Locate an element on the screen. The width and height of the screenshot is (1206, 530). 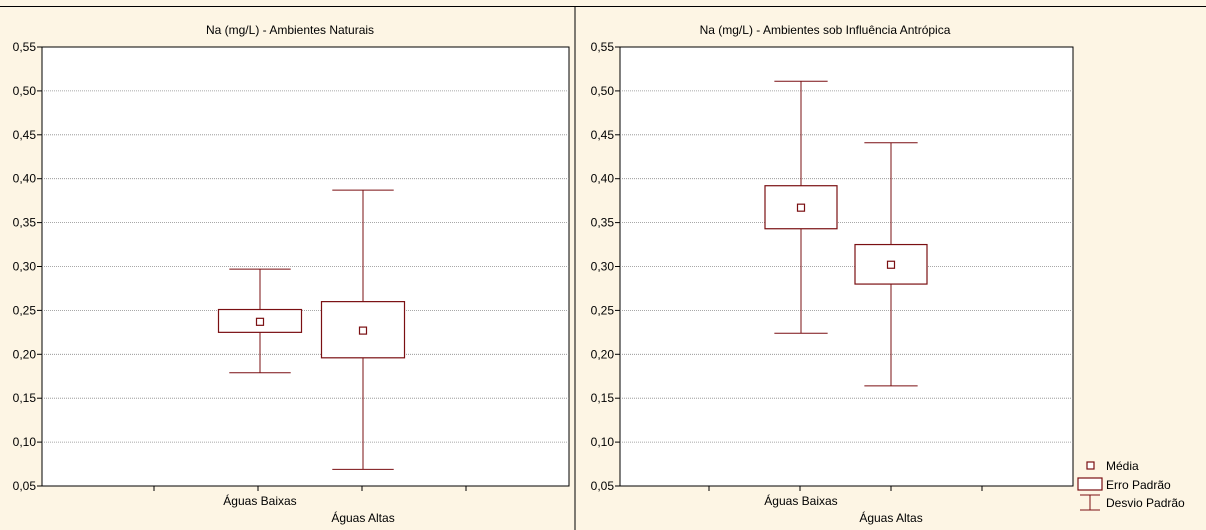
legend-item-2: Erro Padrão is located at coordinates (1124, 484).